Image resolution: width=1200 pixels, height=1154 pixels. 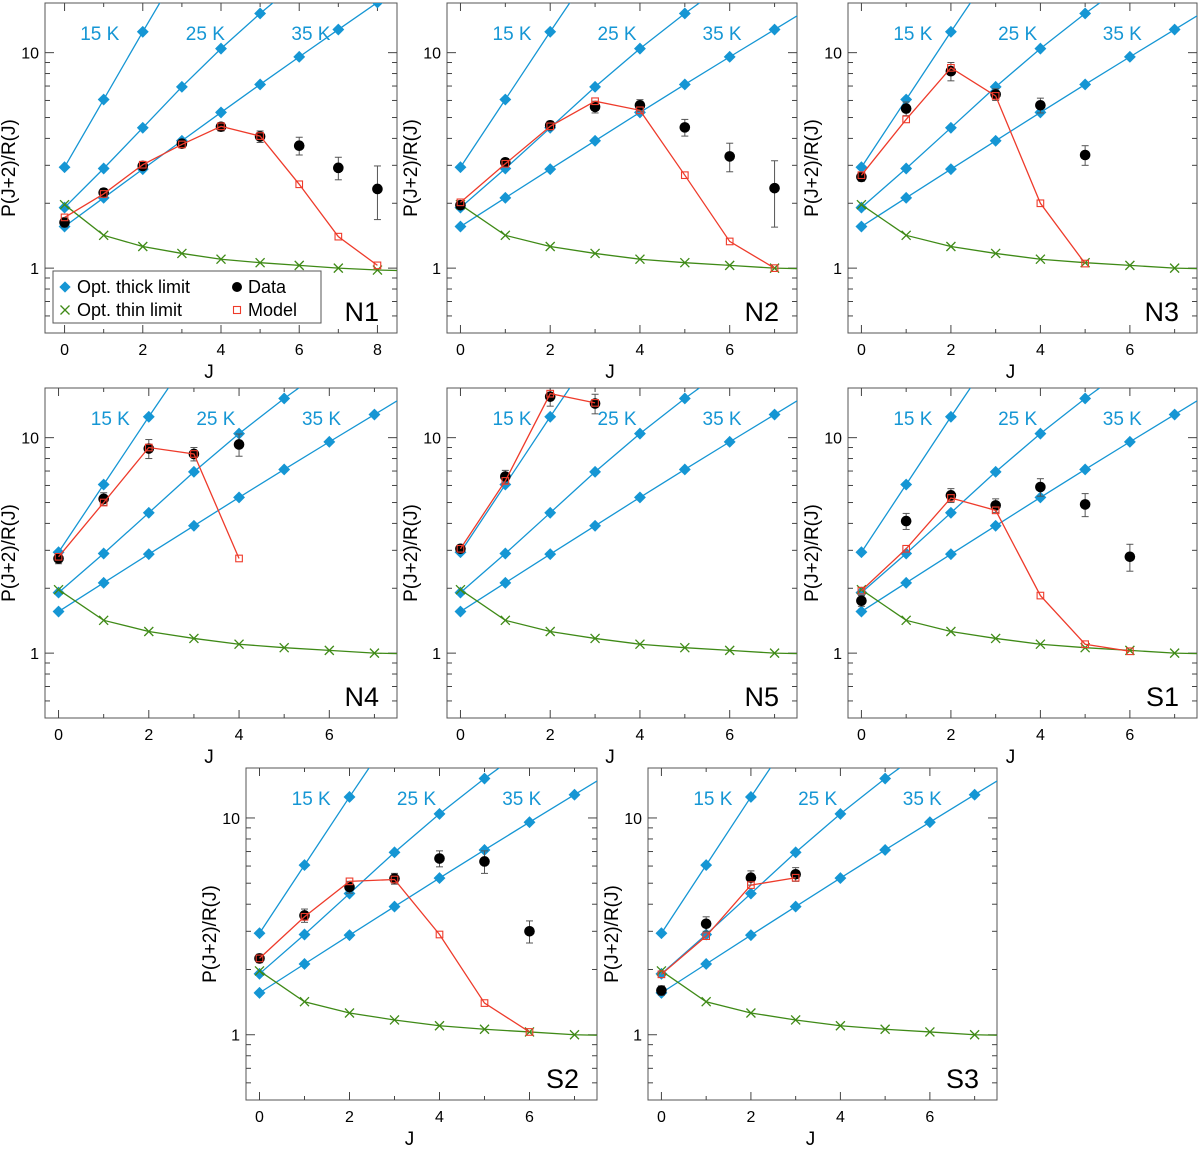 I want to click on x-tick-label: 8, so click(x=377, y=350).